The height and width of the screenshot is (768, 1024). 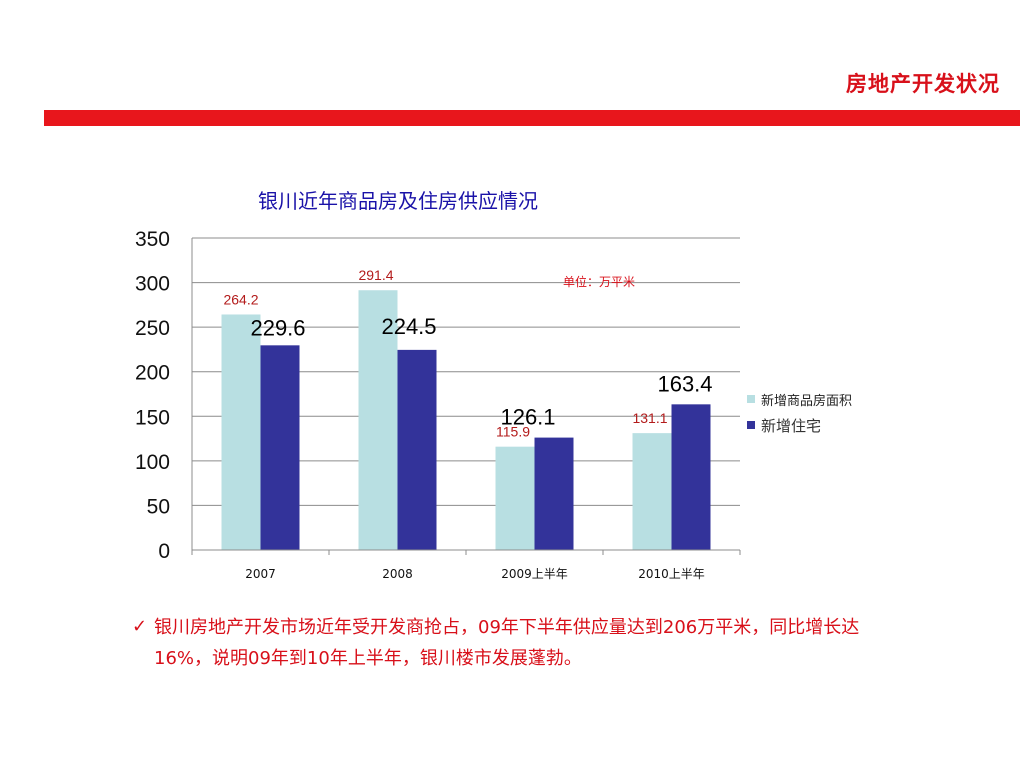 I want to click on y-tick-label: 250, so click(x=152, y=328).